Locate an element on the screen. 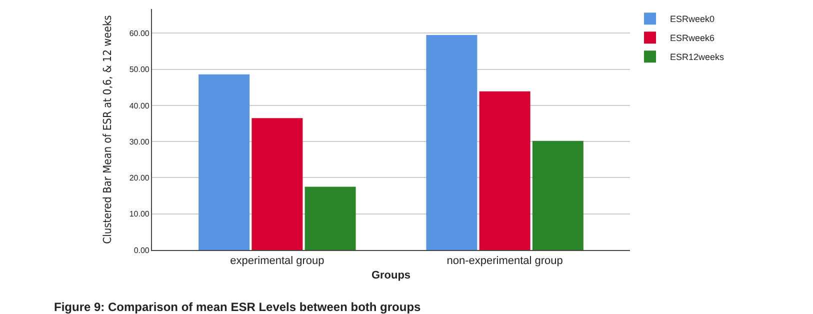 This screenshot has width=813, height=314. y-tick-label: 40.00 is located at coordinates (139, 105).